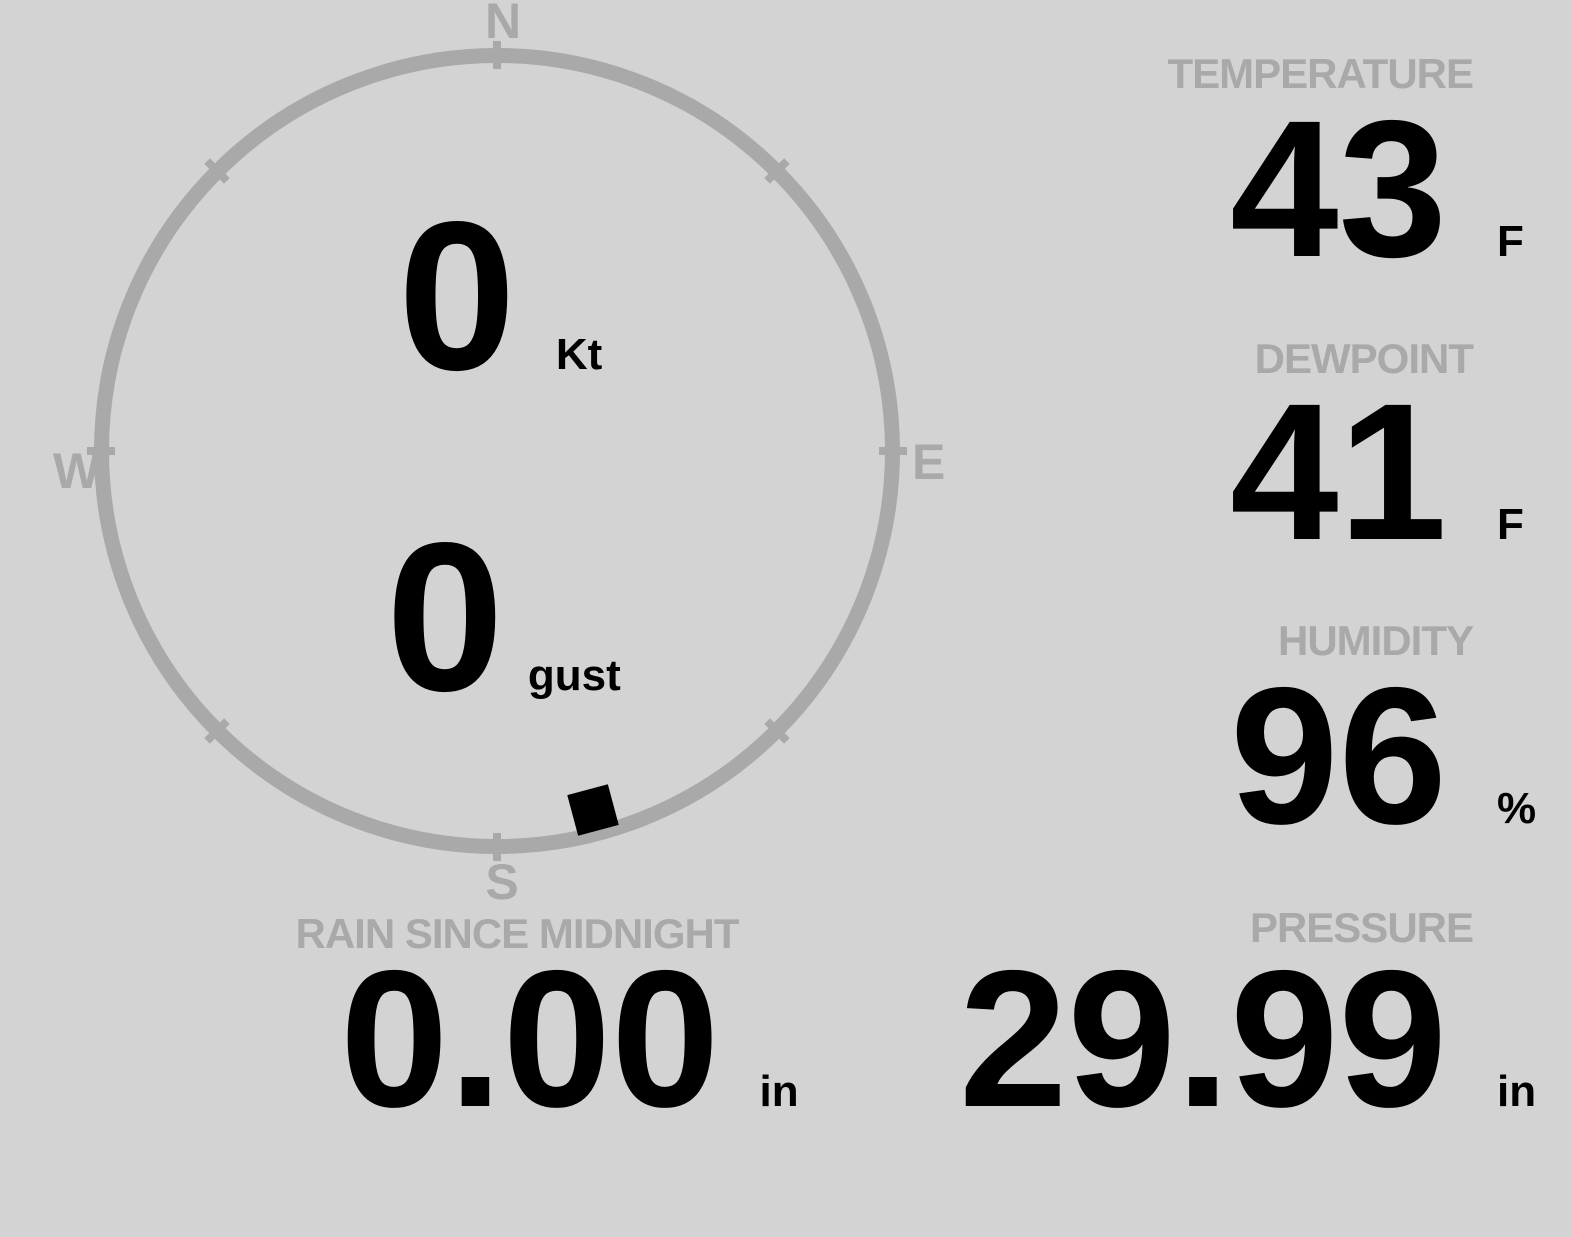 The height and width of the screenshot is (1237, 1571). Describe the element at coordinates (1338, 472) in the screenshot. I see `dewpoint-value: 41` at that location.